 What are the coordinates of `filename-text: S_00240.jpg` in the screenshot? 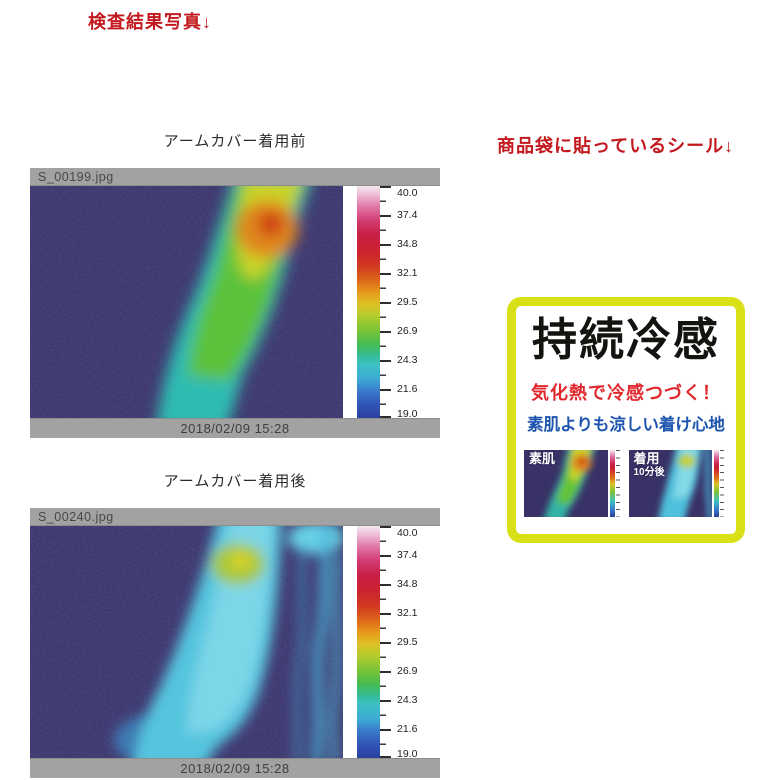 It's located at (76, 516).